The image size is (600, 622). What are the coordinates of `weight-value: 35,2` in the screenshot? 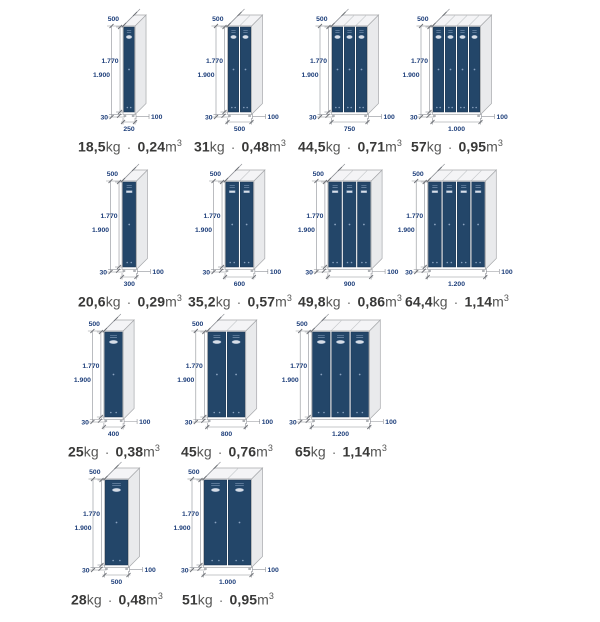 It's located at (202, 301).